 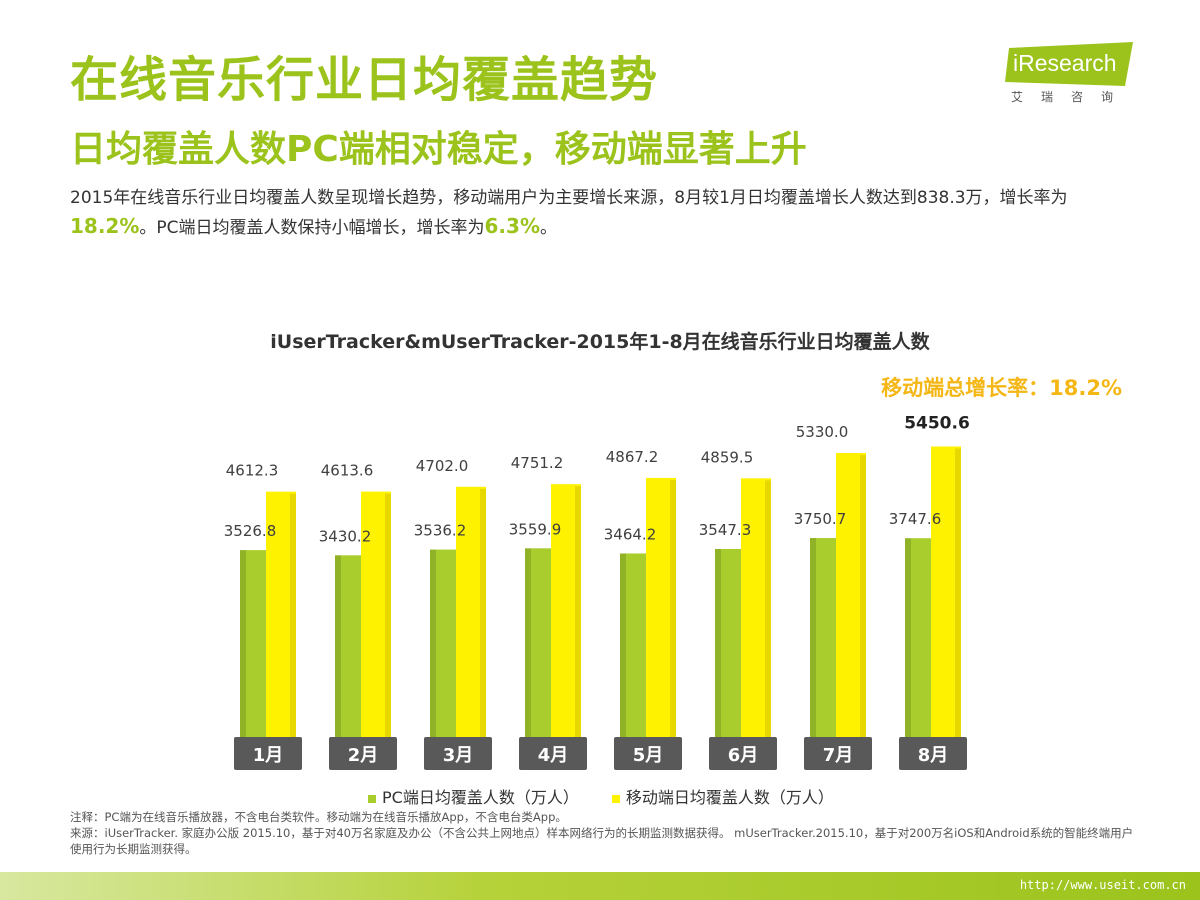 What do you see at coordinates (630, 534) in the screenshot?
I see `value-label-pc: 3464.2` at bounding box center [630, 534].